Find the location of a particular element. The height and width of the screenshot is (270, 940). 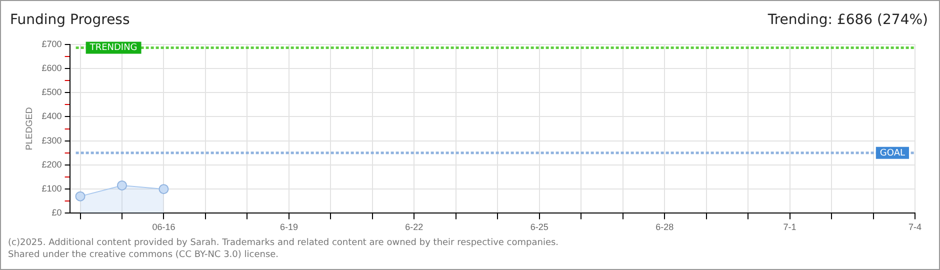

y-tick-label: £700 is located at coordinates (52, 43).